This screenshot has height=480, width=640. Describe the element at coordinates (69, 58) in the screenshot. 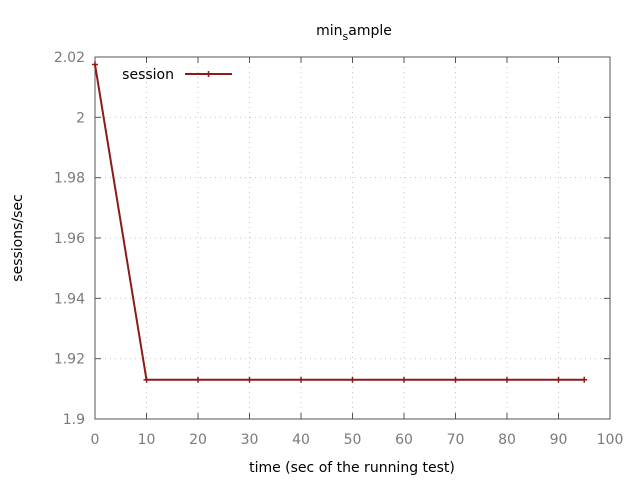

I see `y-tick-label: 2.02` at that location.